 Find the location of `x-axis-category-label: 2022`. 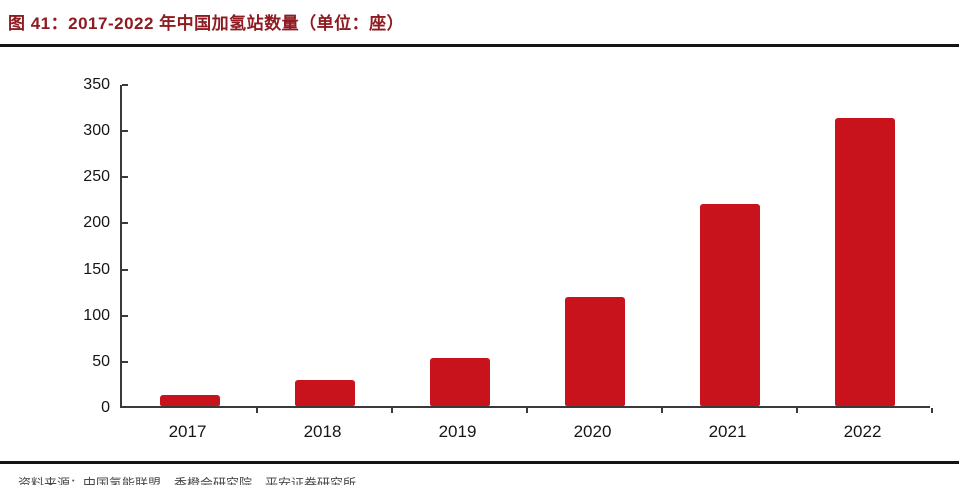

x-axis-category-label: 2022 is located at coordinates (862, 431).